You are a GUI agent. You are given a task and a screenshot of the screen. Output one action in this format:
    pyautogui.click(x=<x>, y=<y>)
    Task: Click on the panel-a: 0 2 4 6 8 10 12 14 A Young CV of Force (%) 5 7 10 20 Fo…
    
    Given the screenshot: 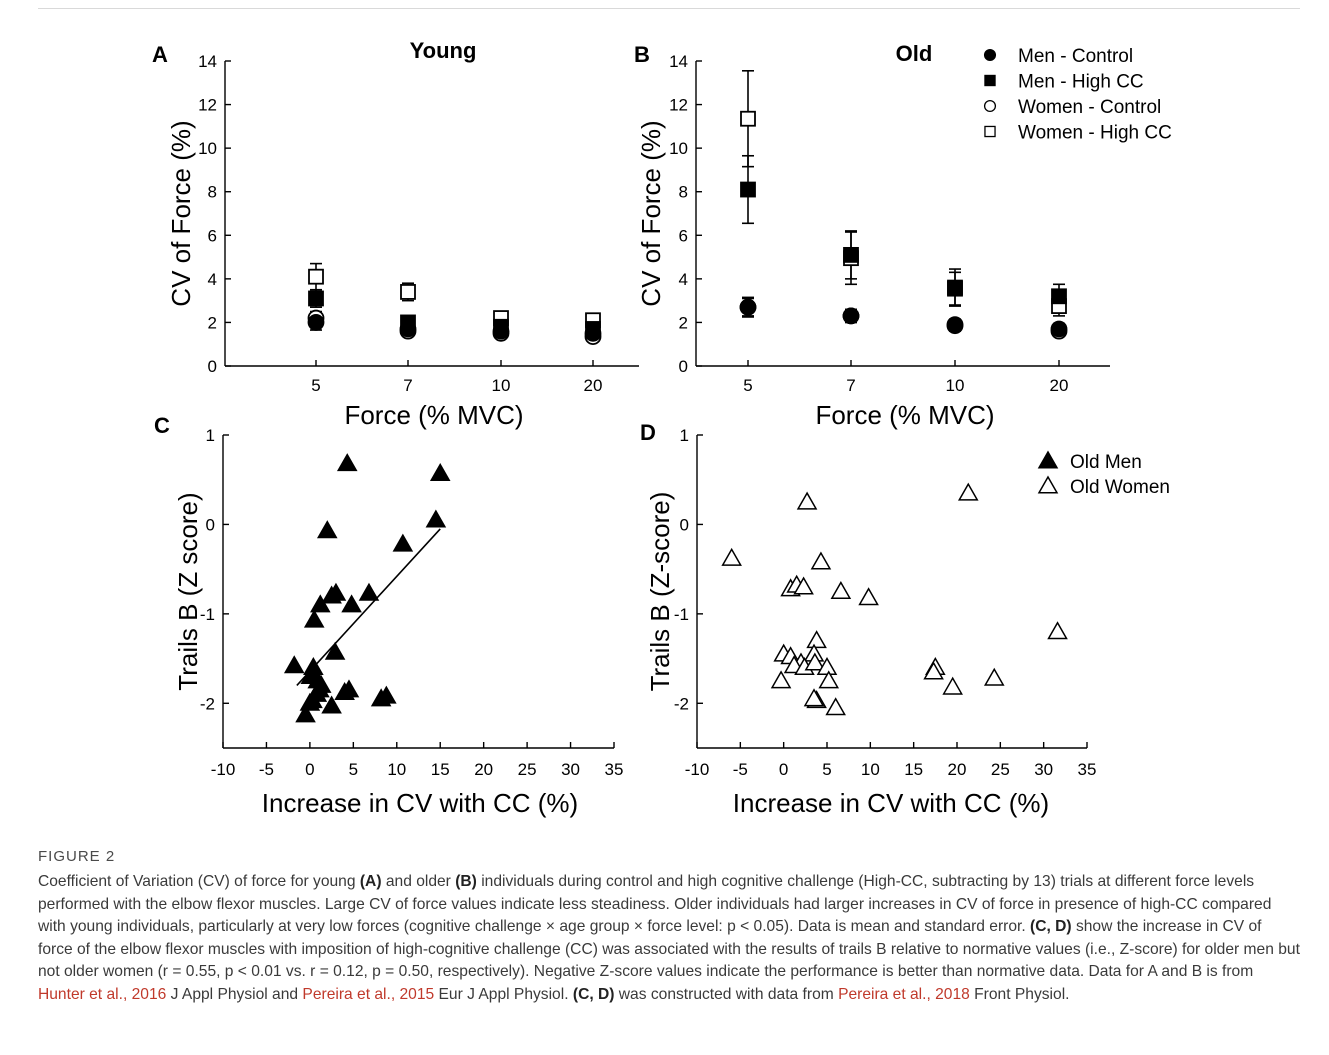 What is the action you would take?
    pyautogui.click(x=395, y=234)
    